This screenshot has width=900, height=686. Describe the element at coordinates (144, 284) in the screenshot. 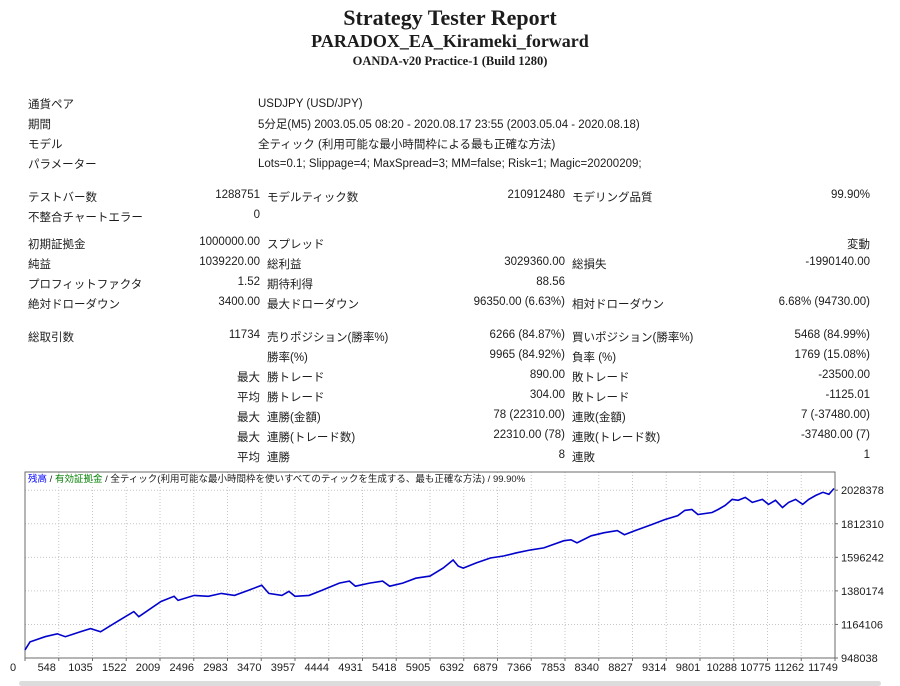

I see `report-pair: プロフィットファクタ 1.52` at that location.